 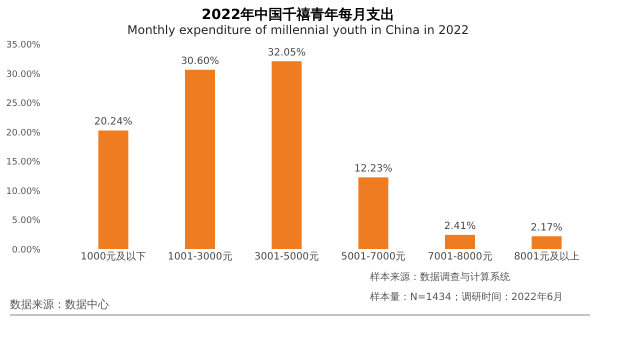 What do you see at coordinates (23, 104) in the screenshot?
I see `y-tick-label: 25.00%` at bounding box center [23, 104].